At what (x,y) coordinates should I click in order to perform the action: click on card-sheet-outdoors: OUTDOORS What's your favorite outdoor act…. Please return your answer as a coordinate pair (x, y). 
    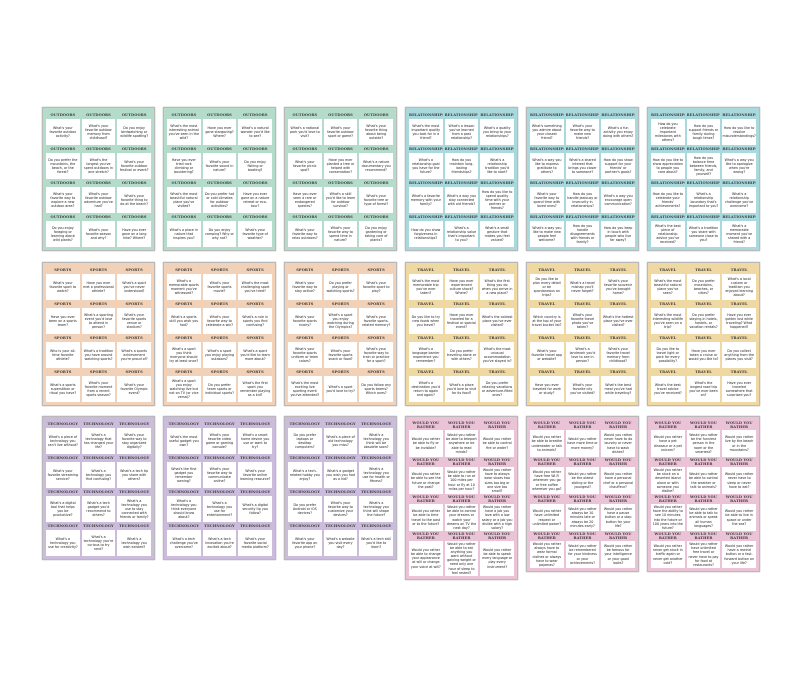
    Looking at the image, I should click on (98, 179).